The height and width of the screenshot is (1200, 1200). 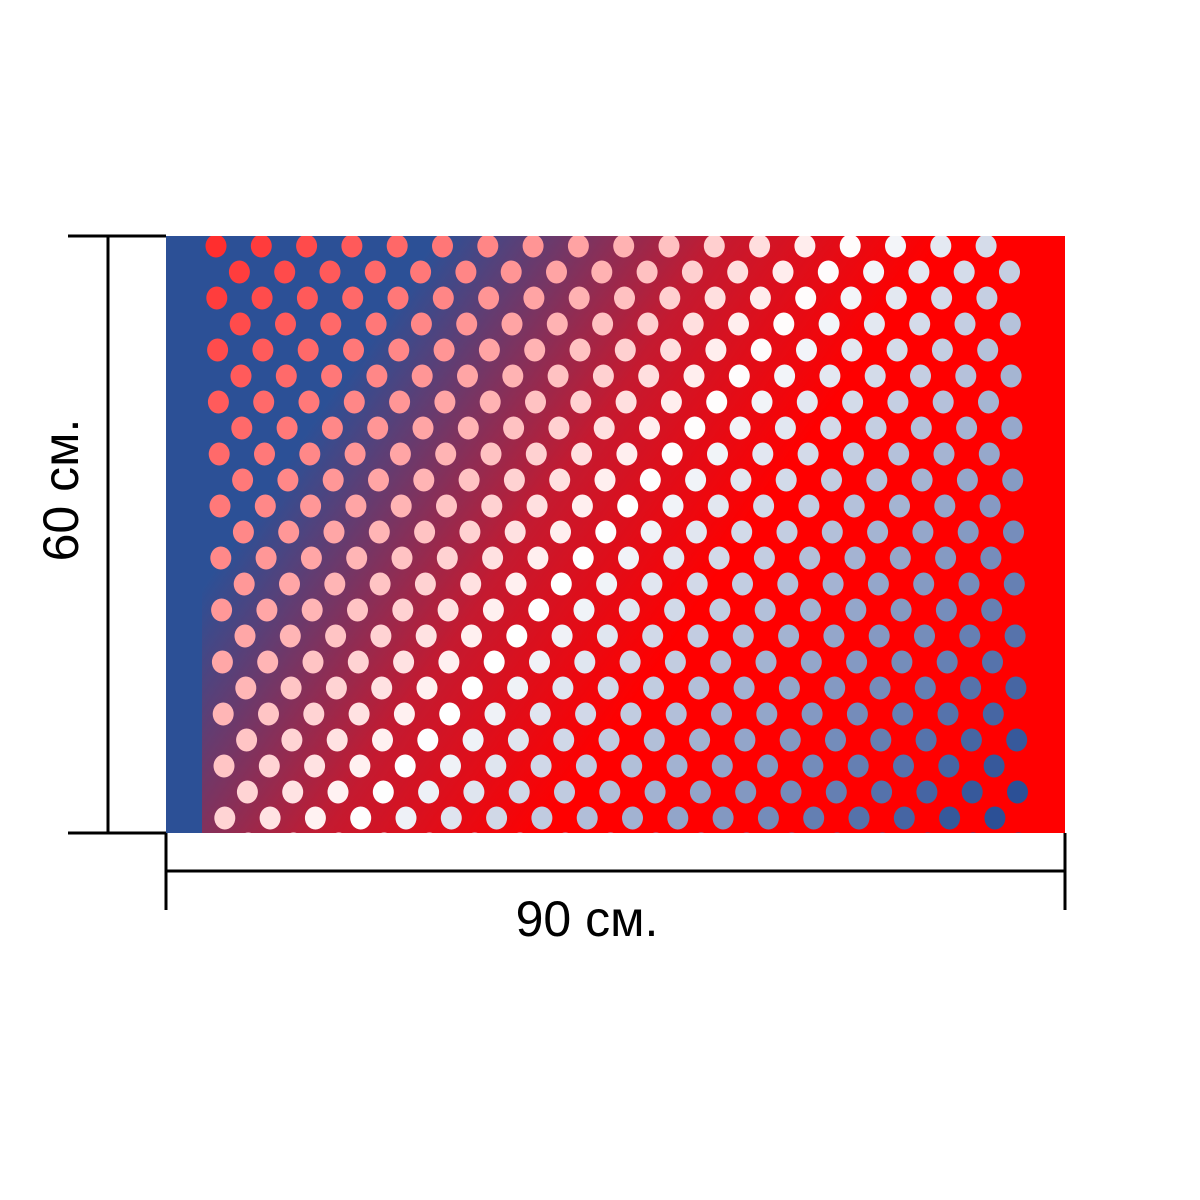 I want to click on width-label: 90 см., so click(x=587, y=919).